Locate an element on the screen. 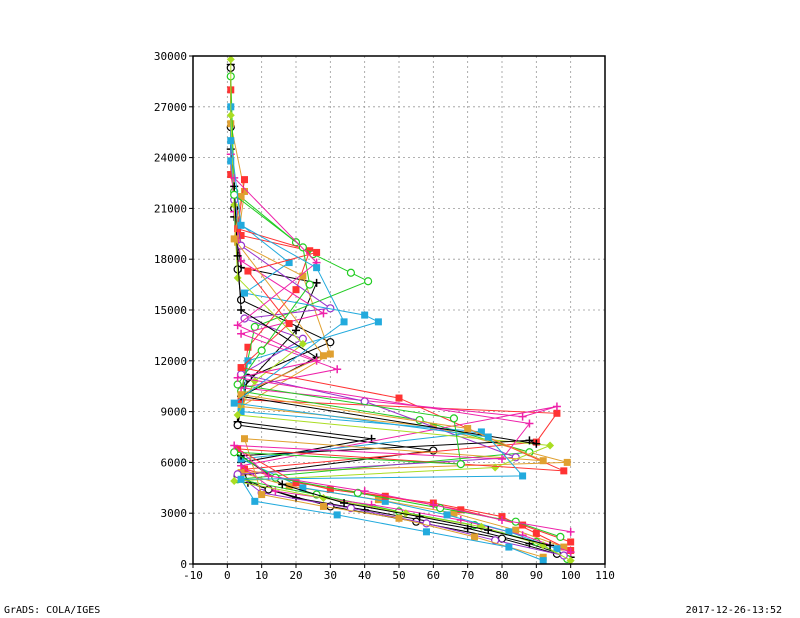  y-tick-label: 21000 is located at coordinates (170, 208).